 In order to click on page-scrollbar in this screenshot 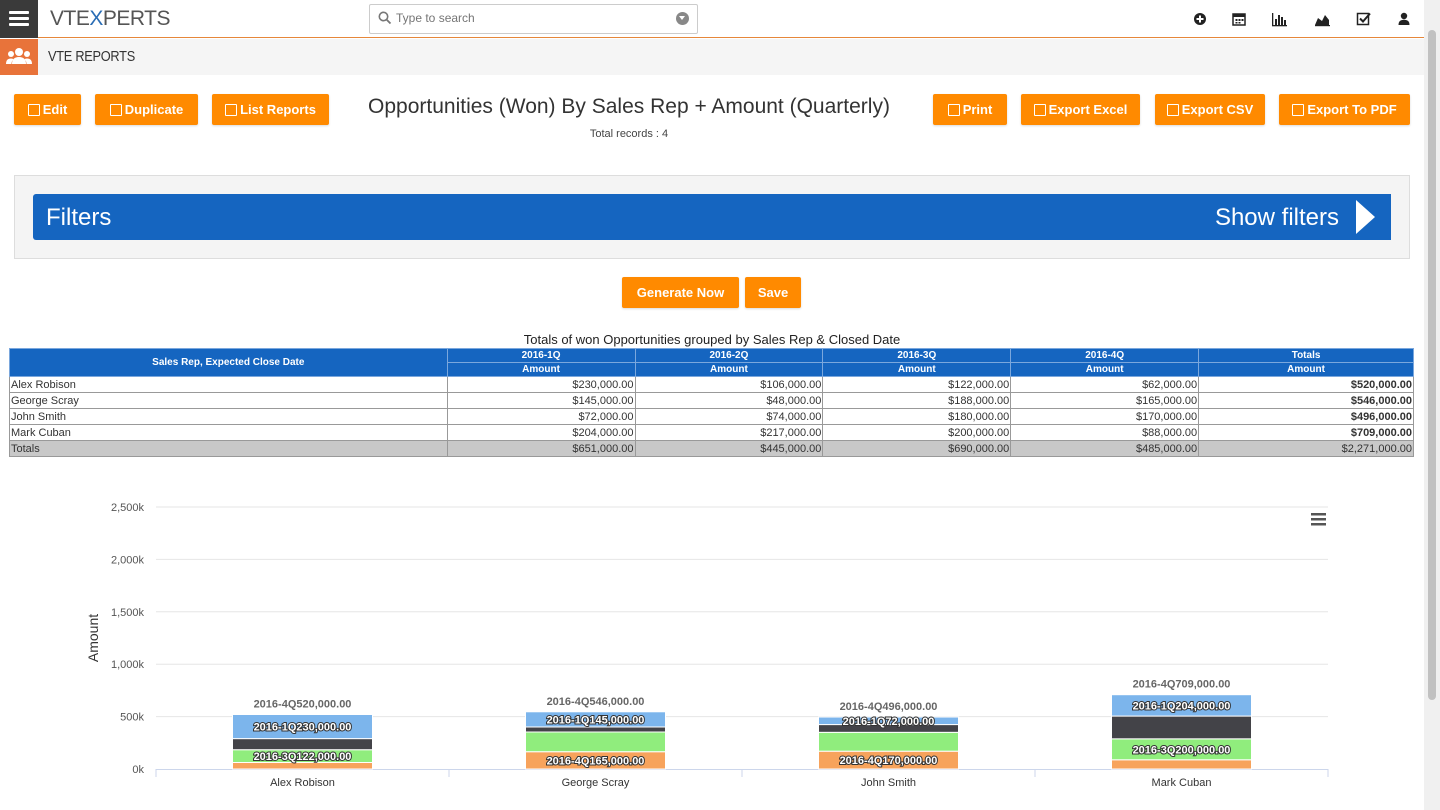, I will do `click(1432, 405)`.